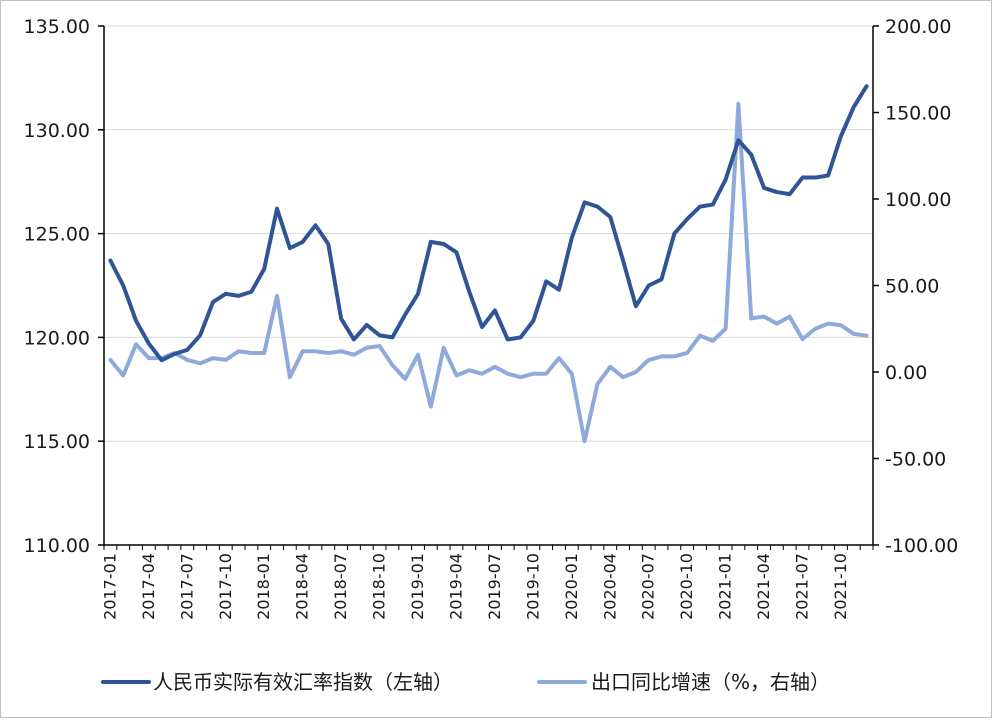  I want to click on x-tick-label: 2019-04, so click(455, 586).